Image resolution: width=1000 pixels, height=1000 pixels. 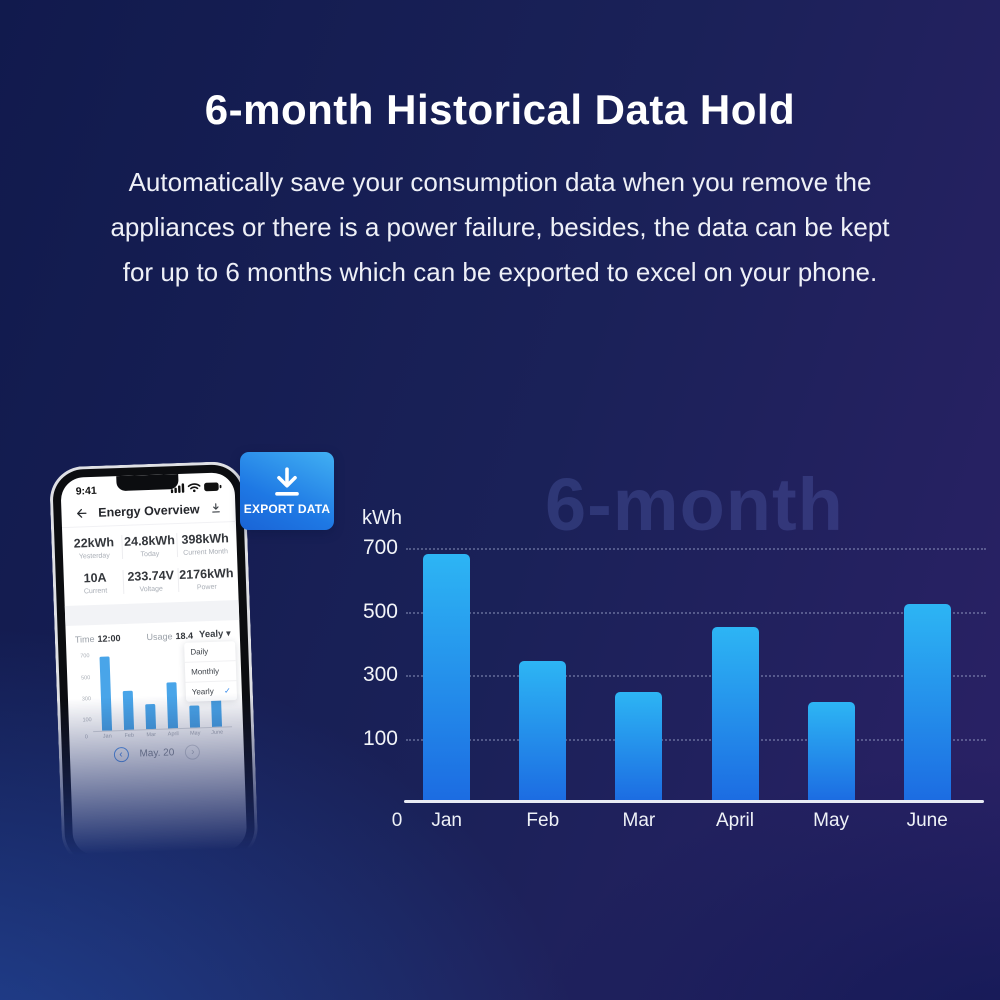 What do you see at coordinates (150, 554) in the screenshot?
I see `stat-label: Today` at bounding box center [150, 554].